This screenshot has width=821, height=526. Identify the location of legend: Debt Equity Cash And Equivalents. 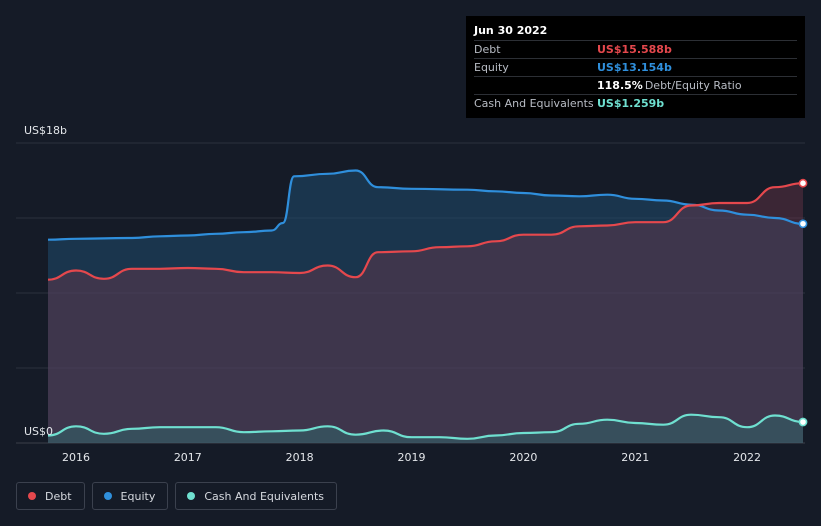
(176, 496).